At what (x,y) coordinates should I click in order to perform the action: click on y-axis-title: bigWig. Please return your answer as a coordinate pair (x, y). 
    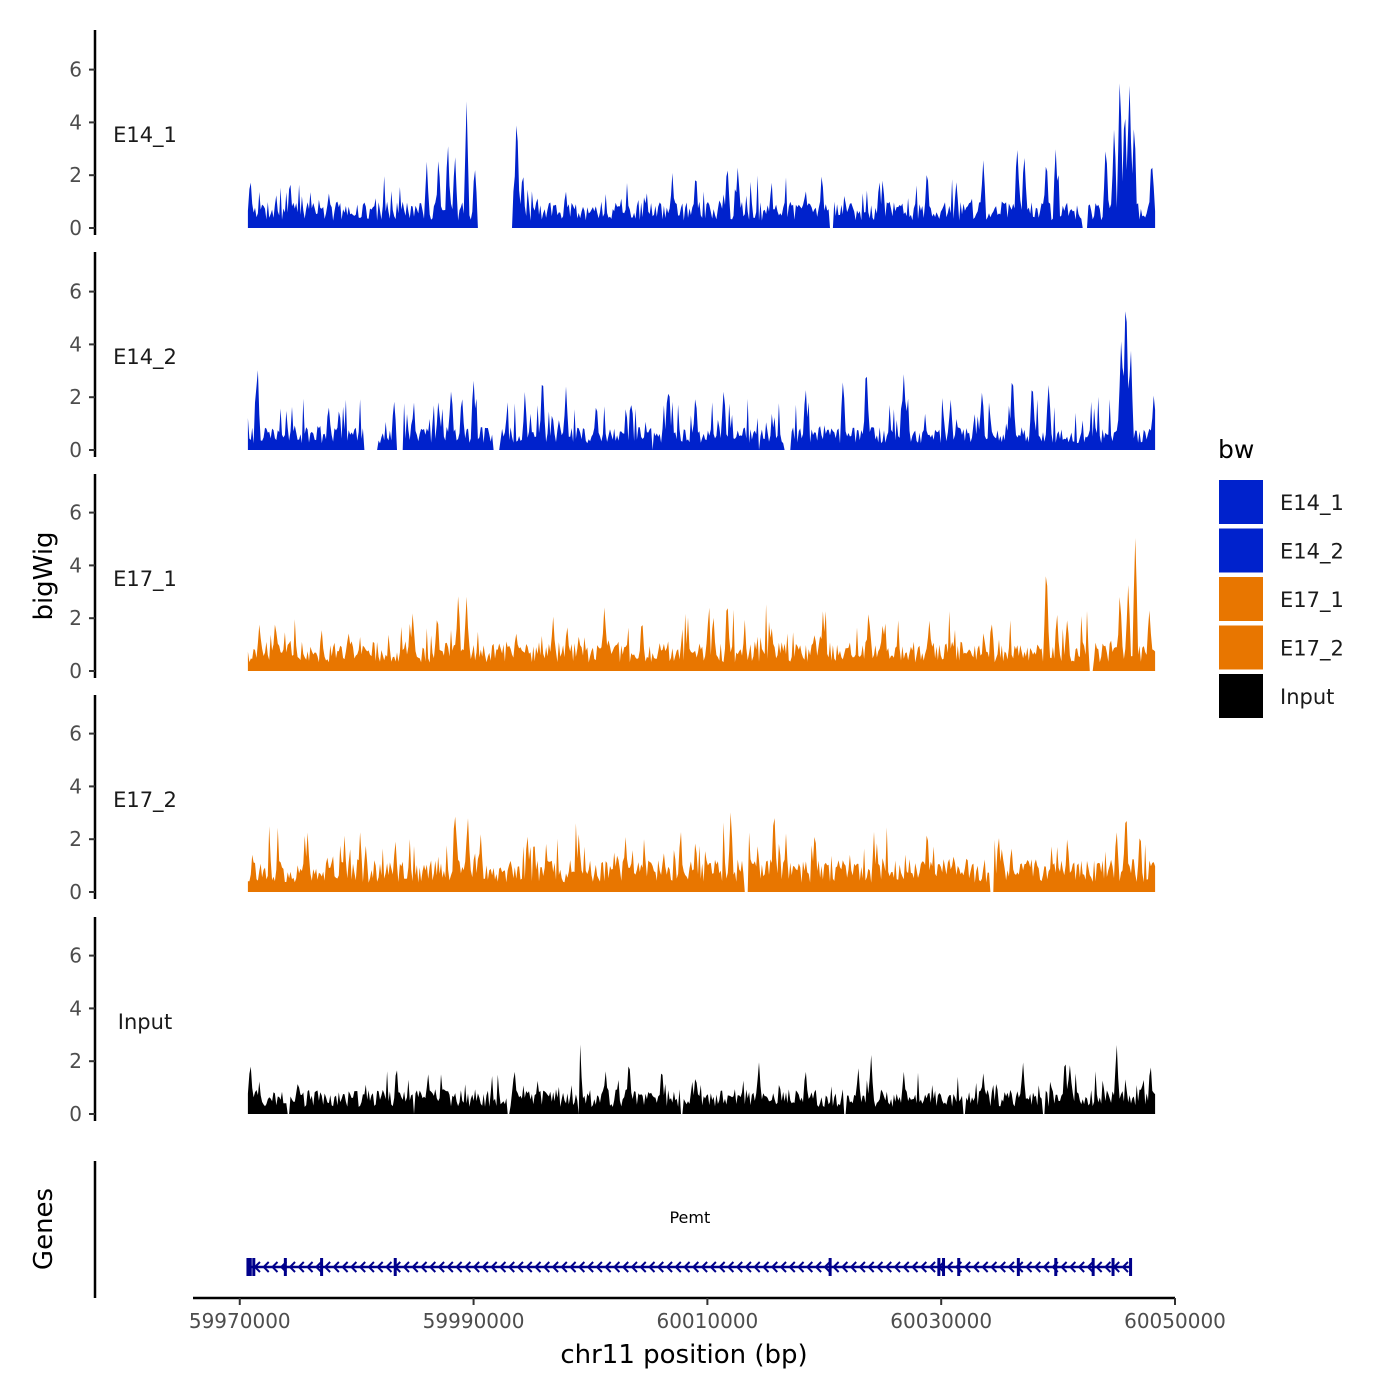
    Looking at the image, I should click on (44, 575).